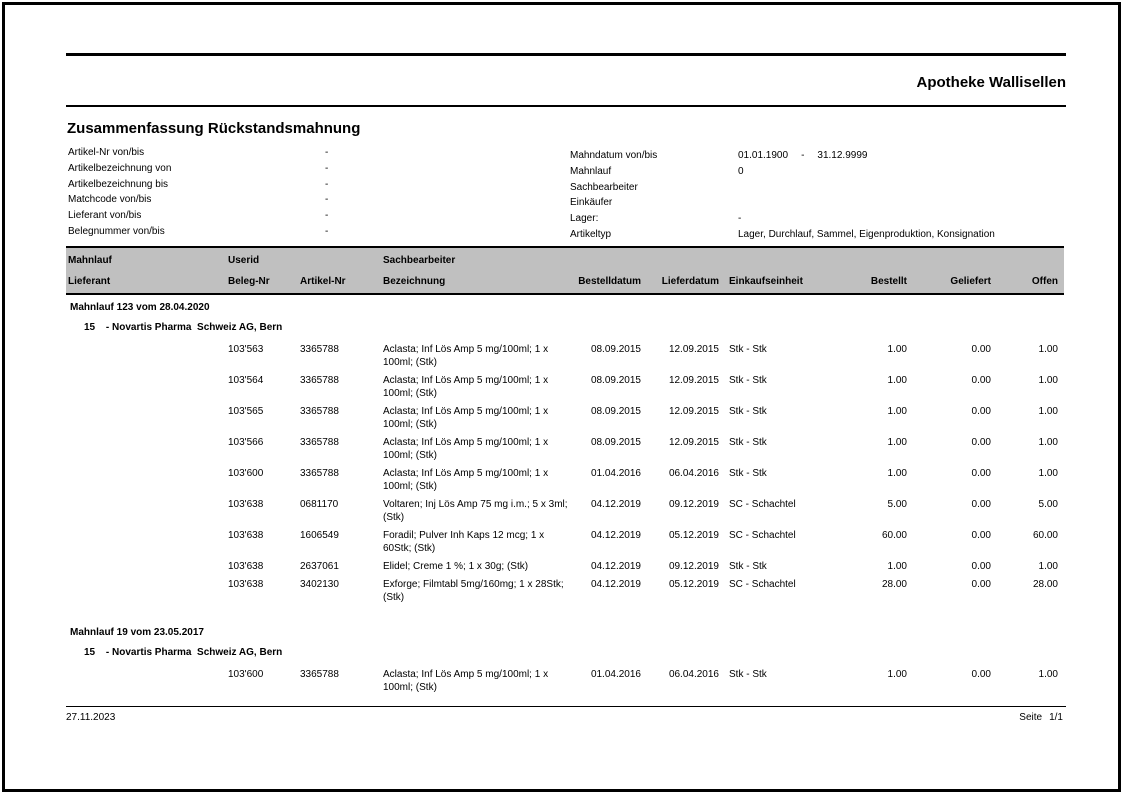 The width and height of the screenshot is (1123, 794). I want to click on filter-label: Artikel-Nr von/bis, so click(106, 152).